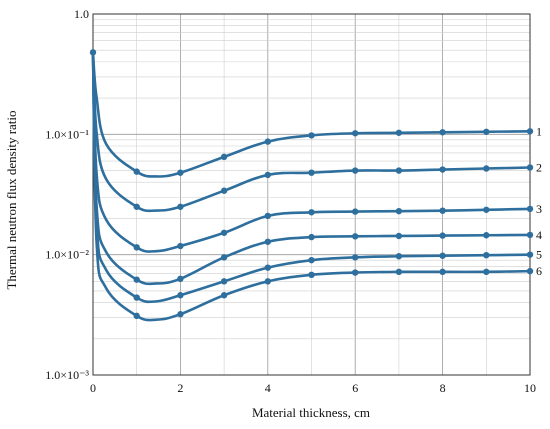  Describe the element at coordinates (11, 199) in the screenshot. I see `y-axis-label: Thermal neutron flux density ratio` at that location.